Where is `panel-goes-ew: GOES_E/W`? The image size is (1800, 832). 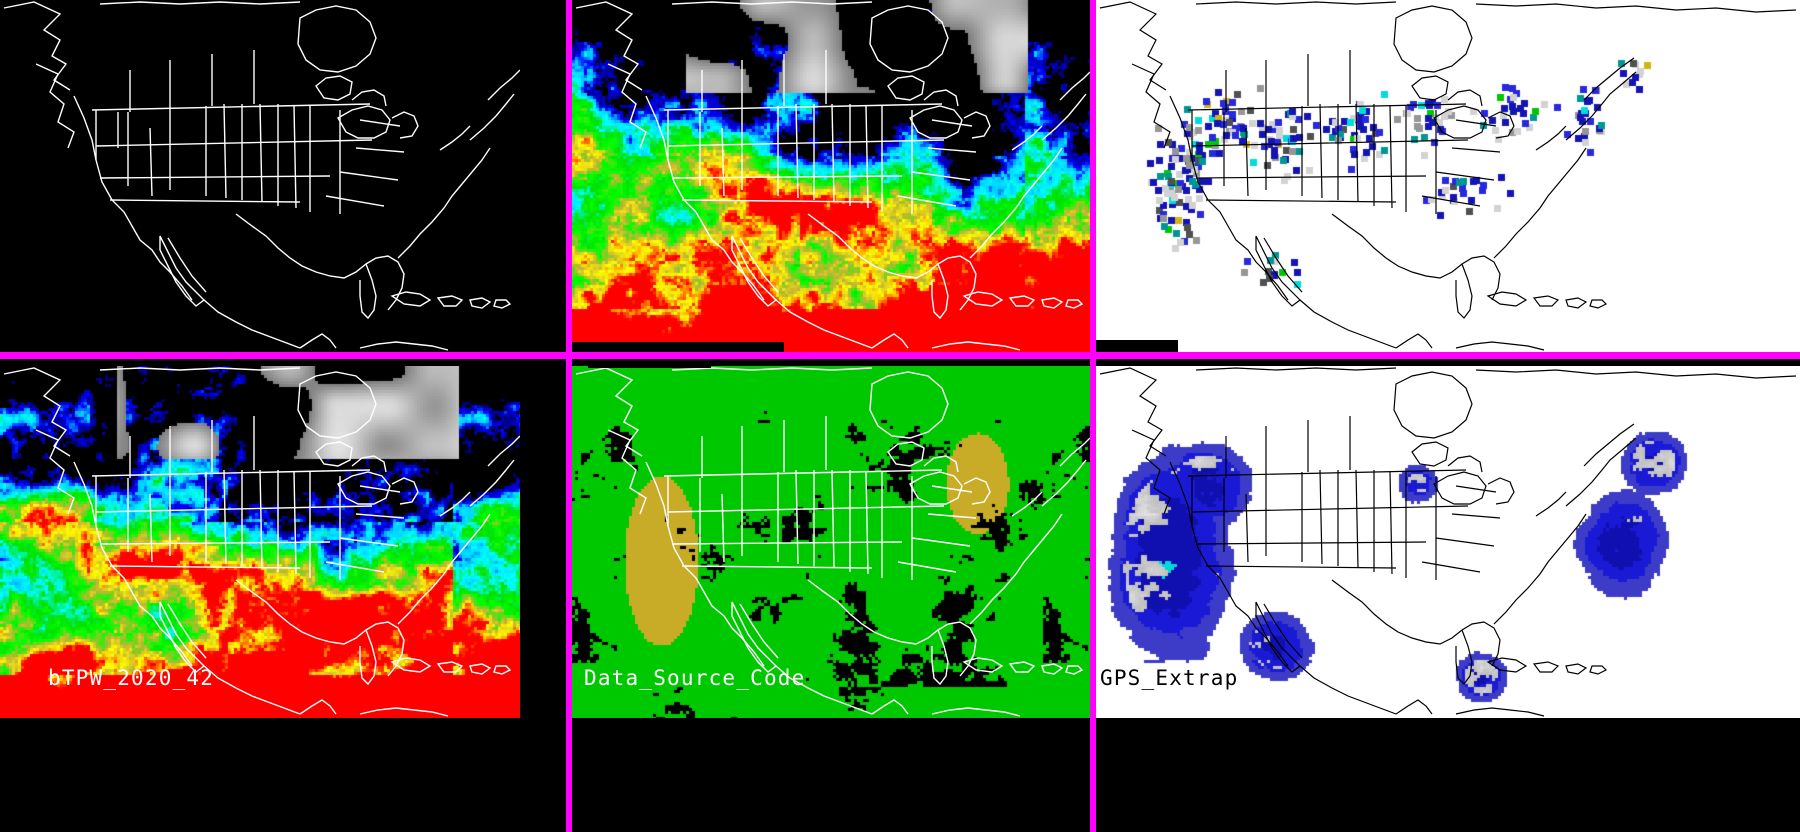 panel-goes-ew: GOES_E/W is located at coordinates (831, 176).